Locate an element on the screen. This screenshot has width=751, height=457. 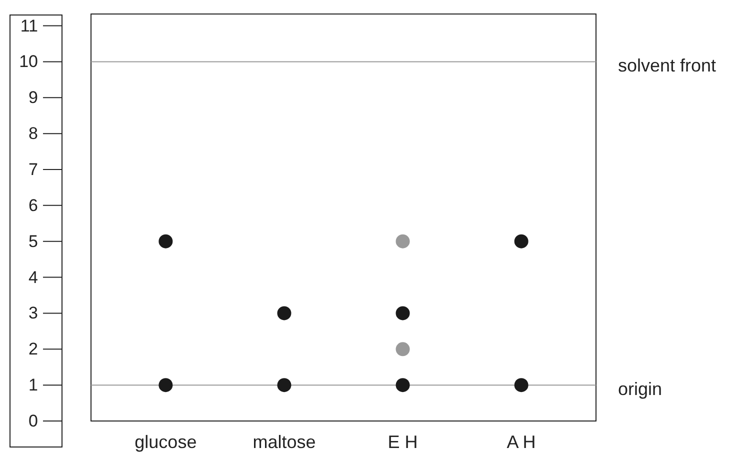
y-tick-label: 8 is located at coordinates (33, 134).